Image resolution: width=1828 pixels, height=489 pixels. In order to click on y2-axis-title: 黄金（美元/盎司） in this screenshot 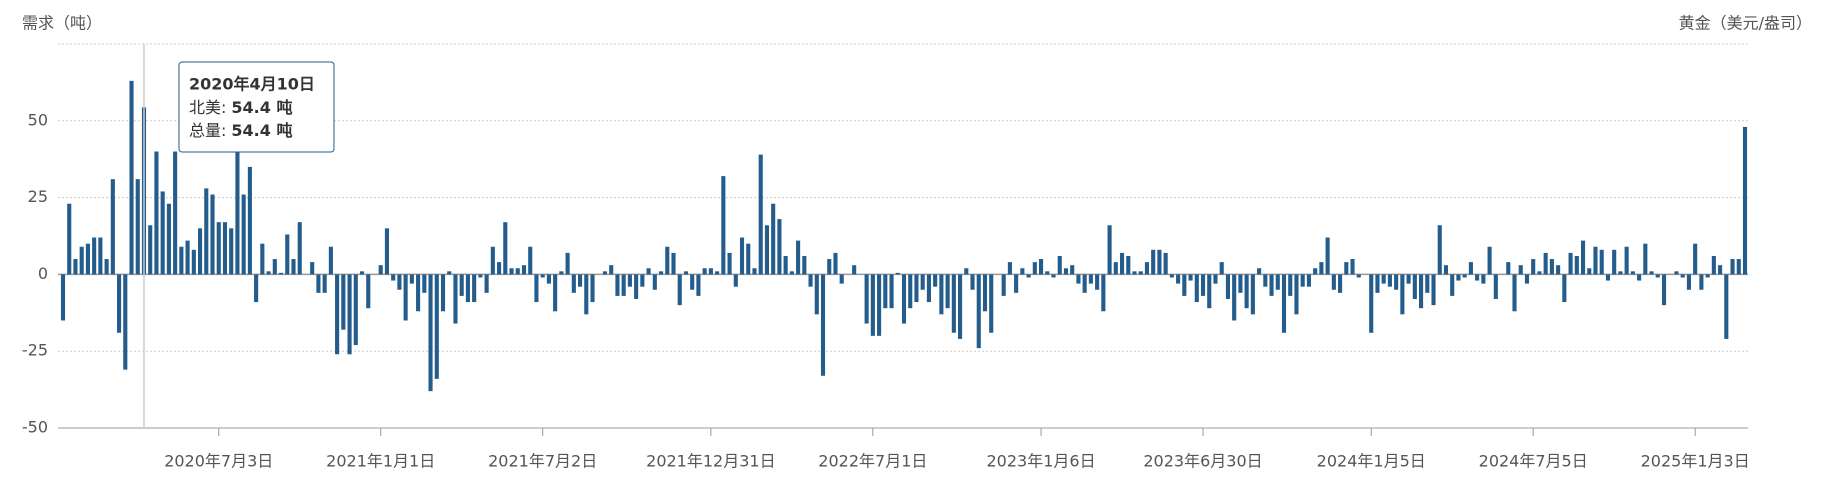, I will do `click(1745, 23)`.